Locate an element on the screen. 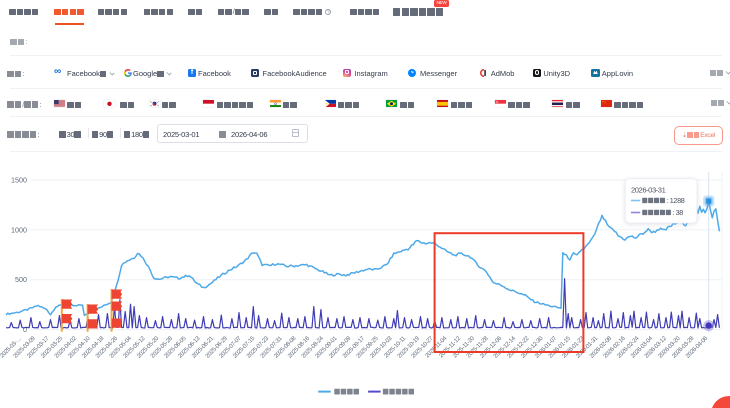  svg-text:: 1288: : 1288 is located at coordinates (675, 200).